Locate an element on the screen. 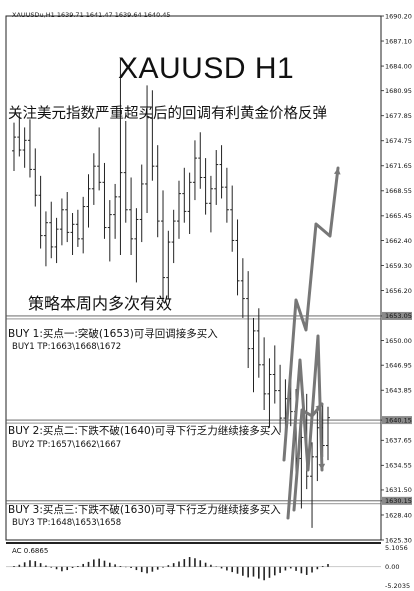 The height and width of the screenshot is (591, 414). y-tick-label: 1662.40 is located at coordinates (398, 241).